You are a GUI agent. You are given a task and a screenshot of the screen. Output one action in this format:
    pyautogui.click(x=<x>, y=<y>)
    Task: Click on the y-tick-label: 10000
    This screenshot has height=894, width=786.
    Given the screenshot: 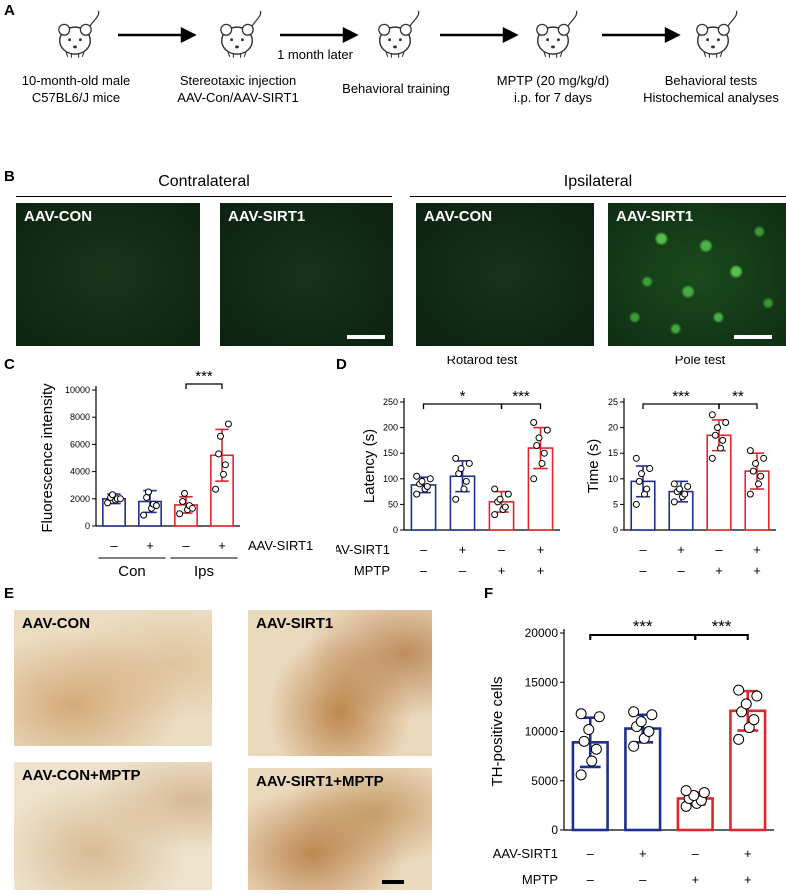 What is the action you would take?
    pyautogui.click(x=542, y=732)
    